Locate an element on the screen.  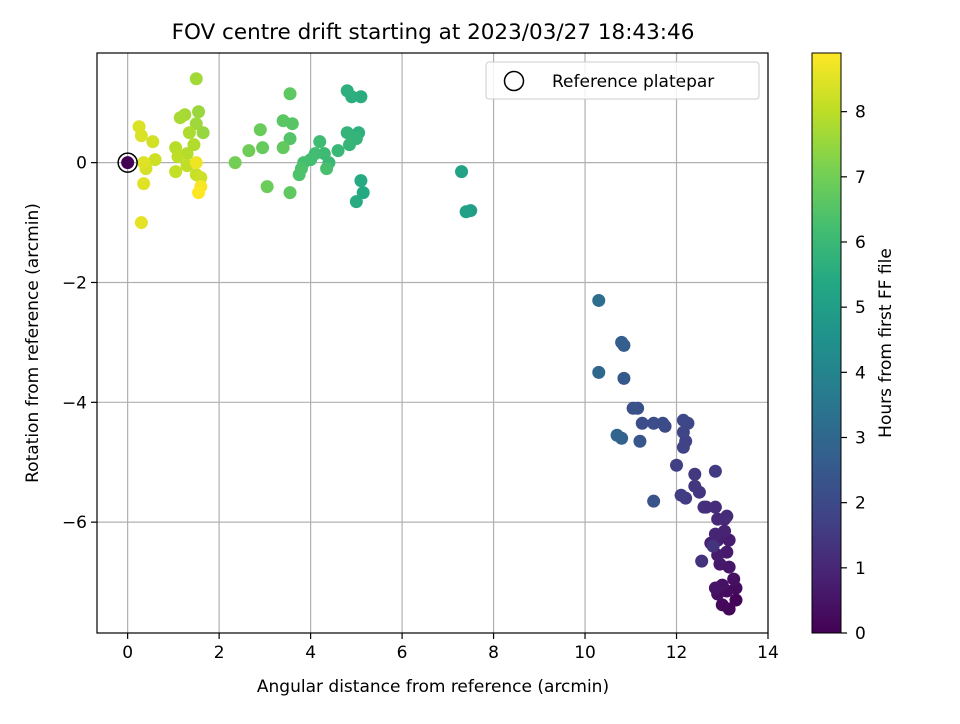
y-axis-label: Rotation from reference (arcmin) is located at coordinates (33, 343).